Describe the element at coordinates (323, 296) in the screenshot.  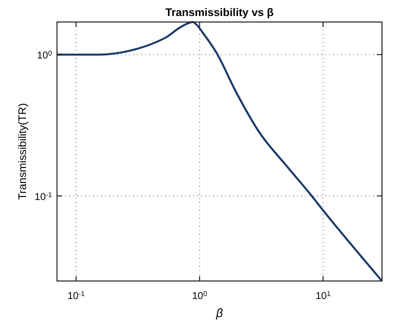
I see `x-tick-label: 10$^{1}$` at that location.